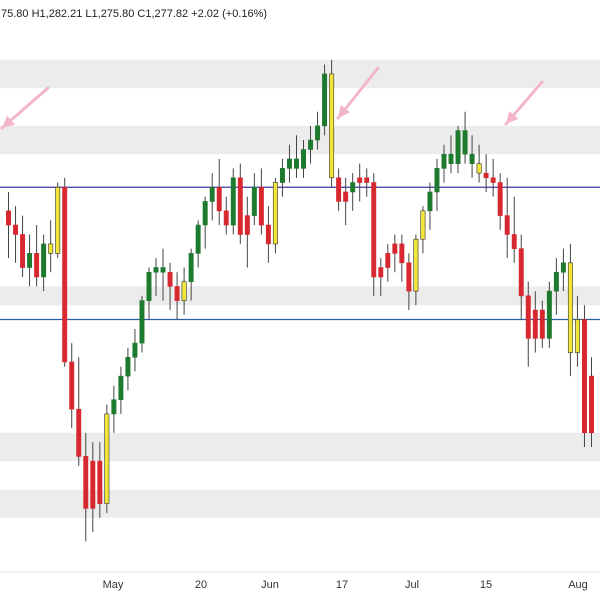 The width and height of the screenshot is (600, 600). What do you see at coordinates (300, 581) in the screenshot?
I see `x-axis: May 20 Jun 17 Jul 15 Aug` at bounding box center [300, 581].